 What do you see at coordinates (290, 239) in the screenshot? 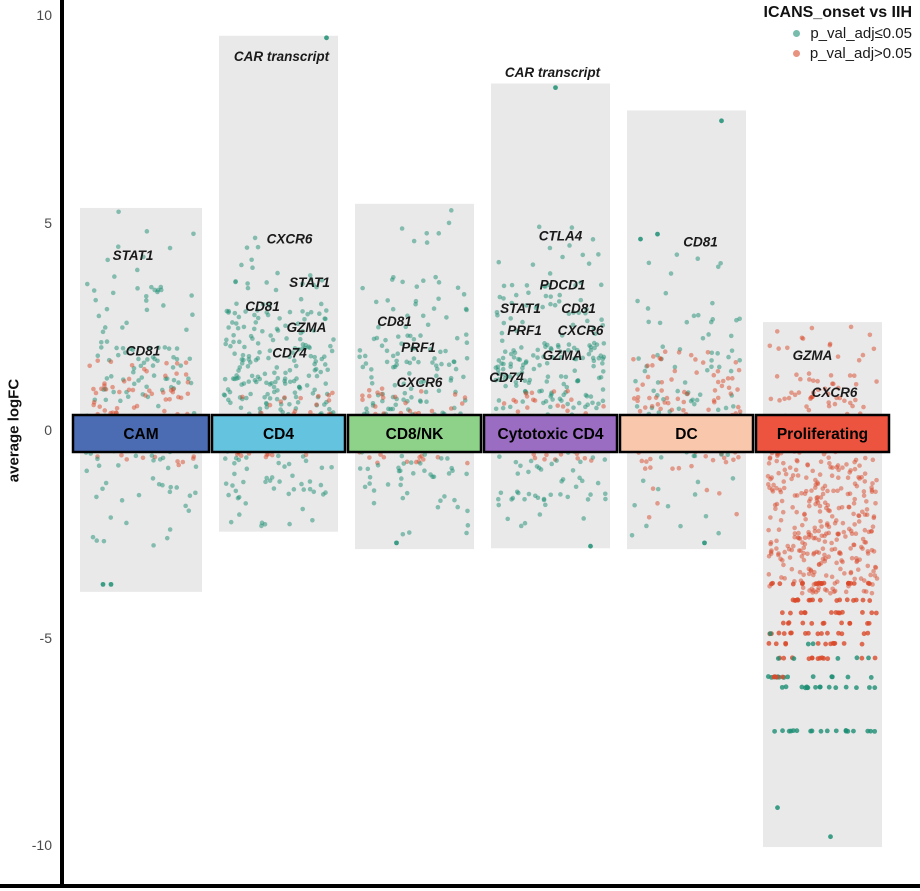
I see `gene-label: CXCR6` at bounding box center [290, 239].